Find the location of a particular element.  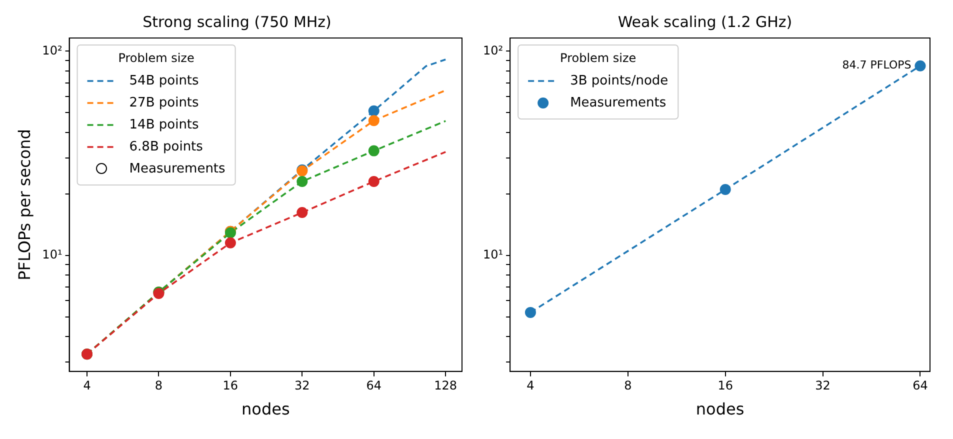

legend-label: 14B points is located at coordinates (164, 124).